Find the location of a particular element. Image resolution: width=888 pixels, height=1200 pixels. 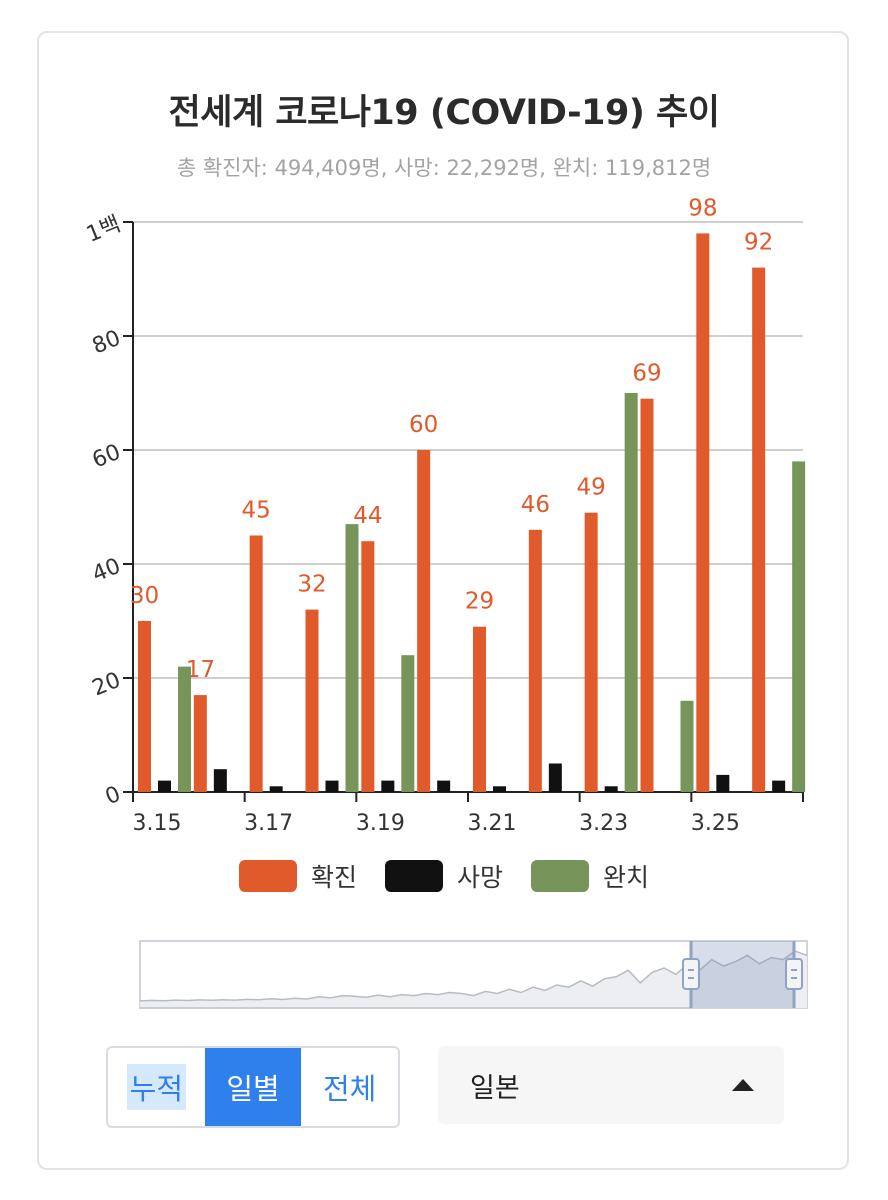

data-label: 32 is located at coordinates (311, 585).